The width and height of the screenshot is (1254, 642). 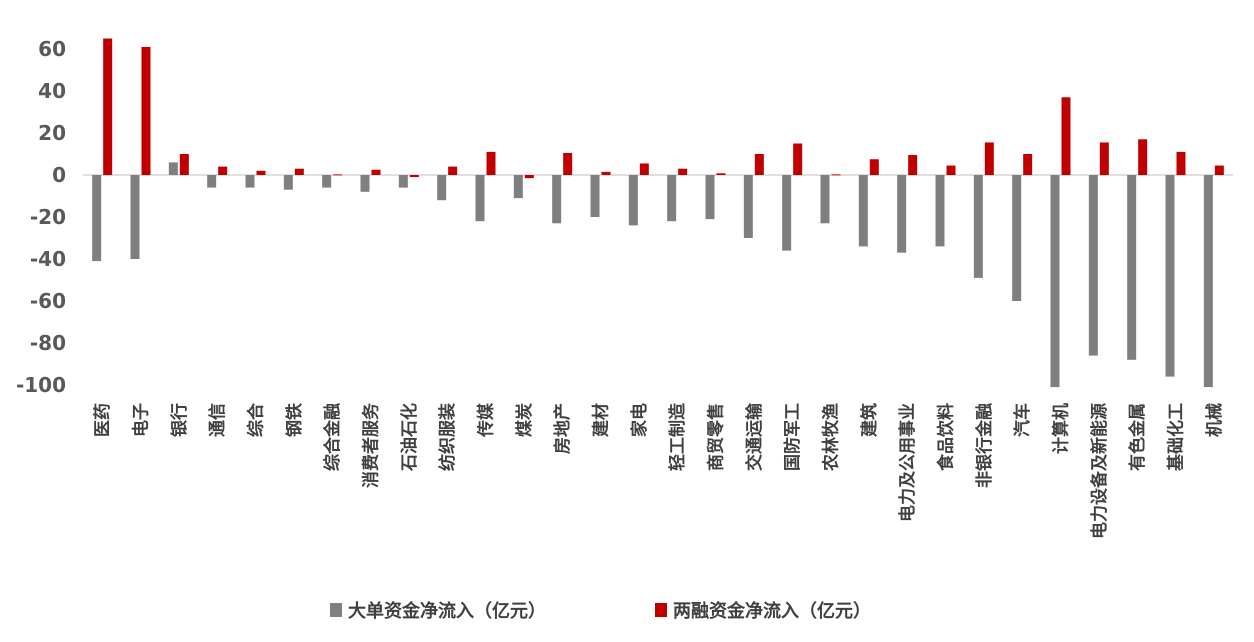 I want to click on category-label: 传媒, so click(x=486, y=420).